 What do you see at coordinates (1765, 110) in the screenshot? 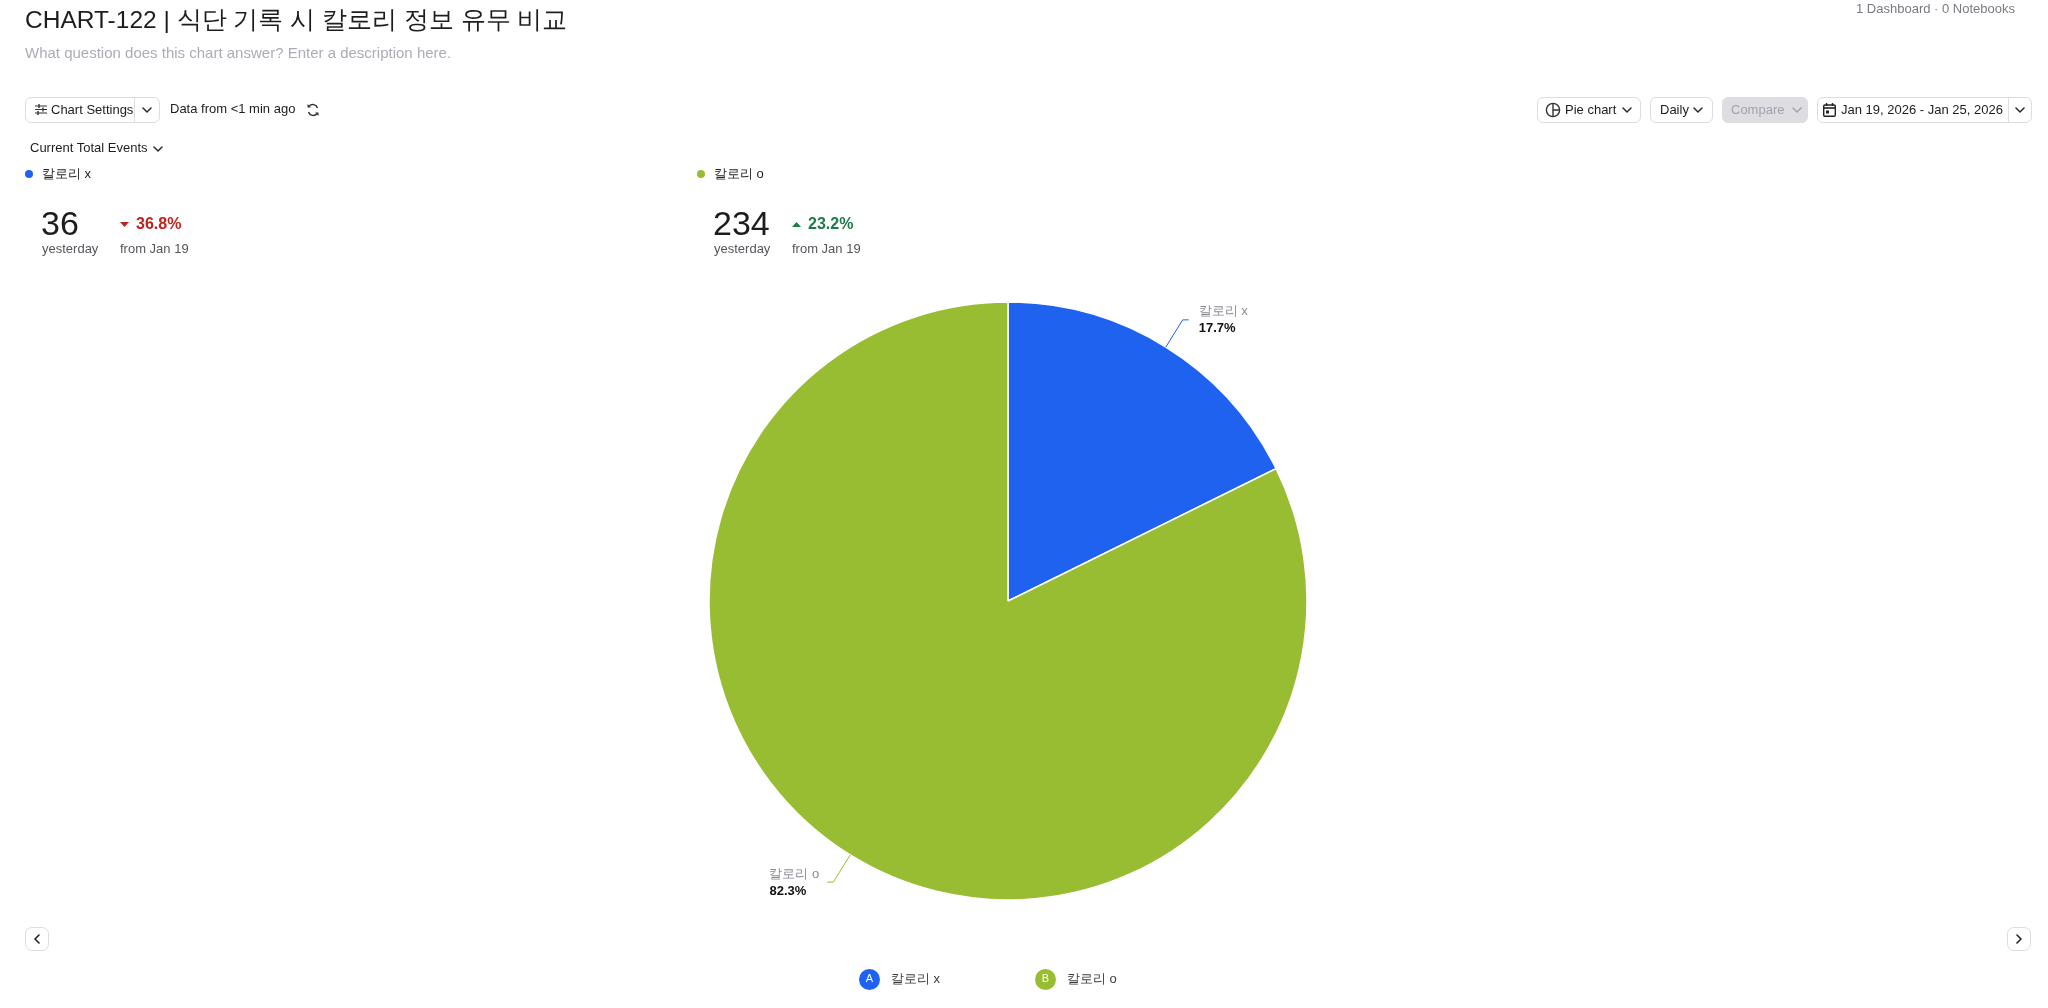
I see `compare-dropdown: Compare` at bounding box center [1765, 110].